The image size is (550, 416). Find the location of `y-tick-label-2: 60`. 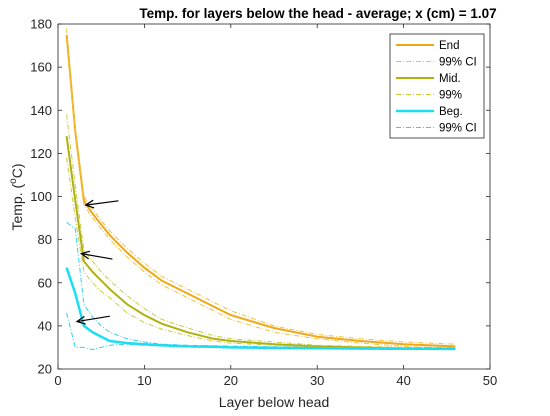

y-tick-label-2: 60 is located at coordinates (45, 282).